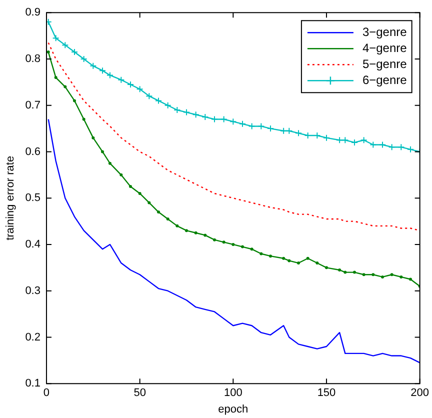 This screenshot has height=418, width=432. I want to click on y-tick-label: 0.1, so click(32, 384).